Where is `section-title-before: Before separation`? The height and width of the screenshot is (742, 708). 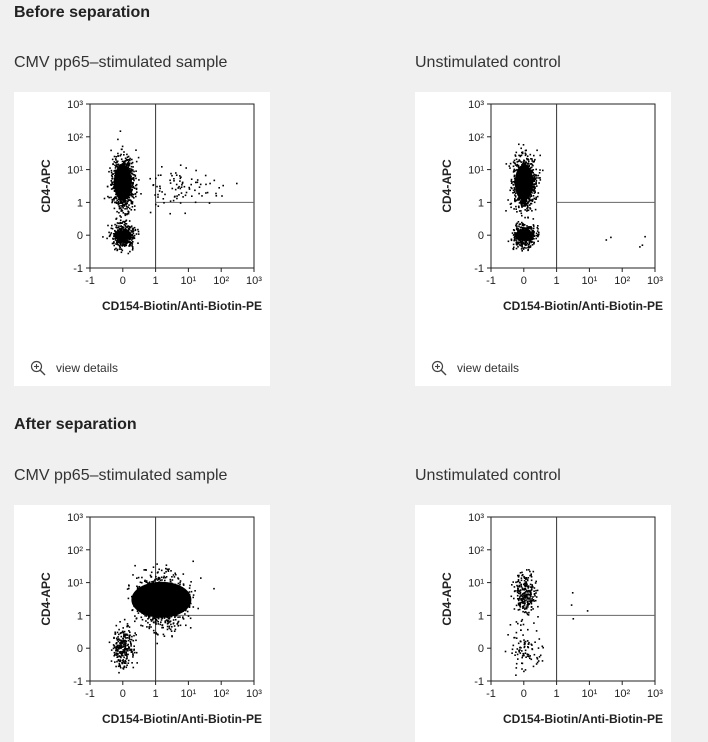
section-title-before: Before separation is located at coordinates (82, 12).